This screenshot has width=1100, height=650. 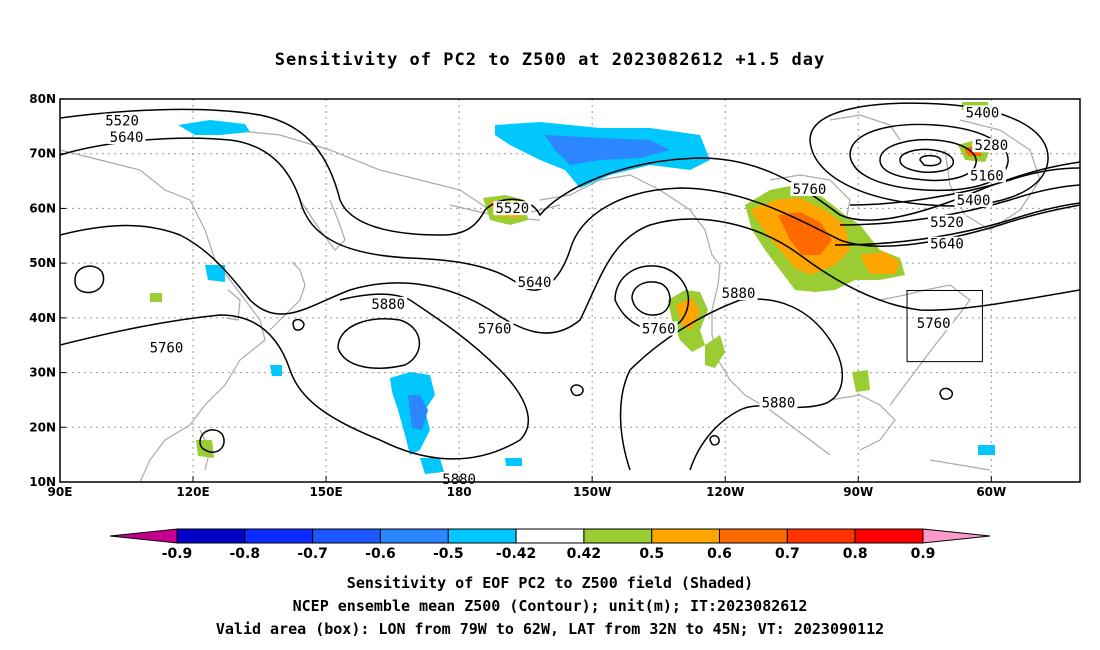 I want to click on colorbar-label: 0.42, so click(x=584, y=554).